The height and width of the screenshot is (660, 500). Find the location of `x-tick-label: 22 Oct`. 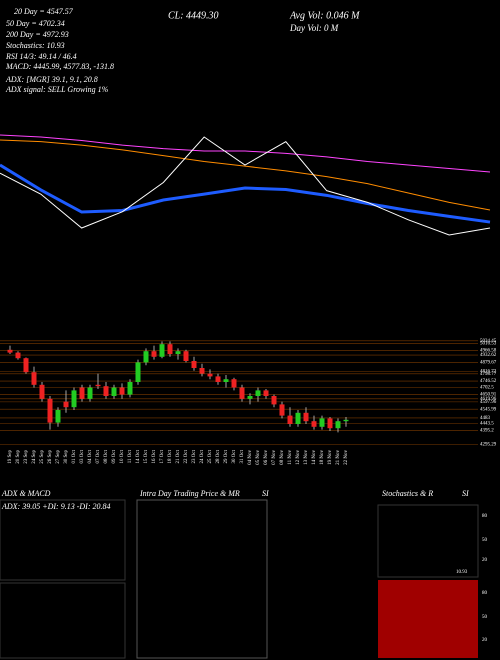

x-tick-label: 22 Oct is located at coordinates (186, 456).